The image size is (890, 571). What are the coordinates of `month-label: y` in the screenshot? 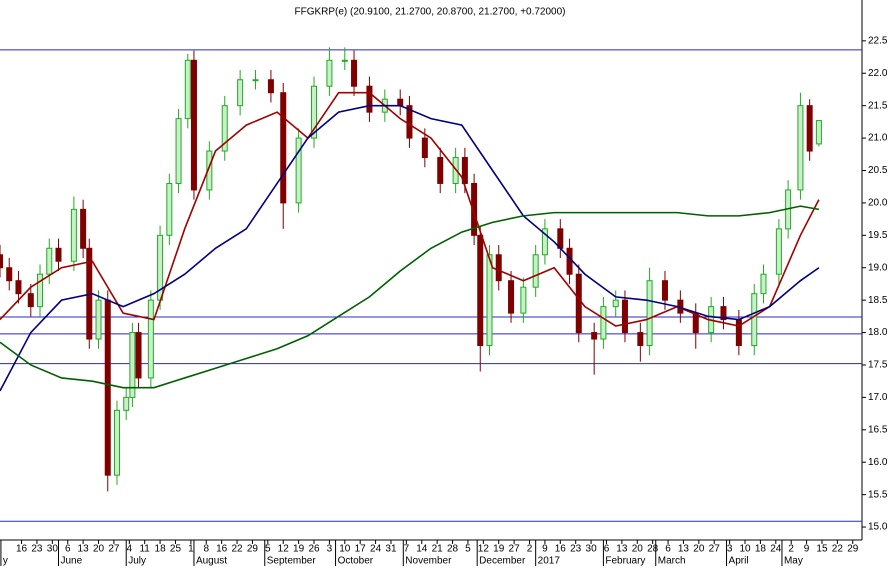 It's located at (5, 561).